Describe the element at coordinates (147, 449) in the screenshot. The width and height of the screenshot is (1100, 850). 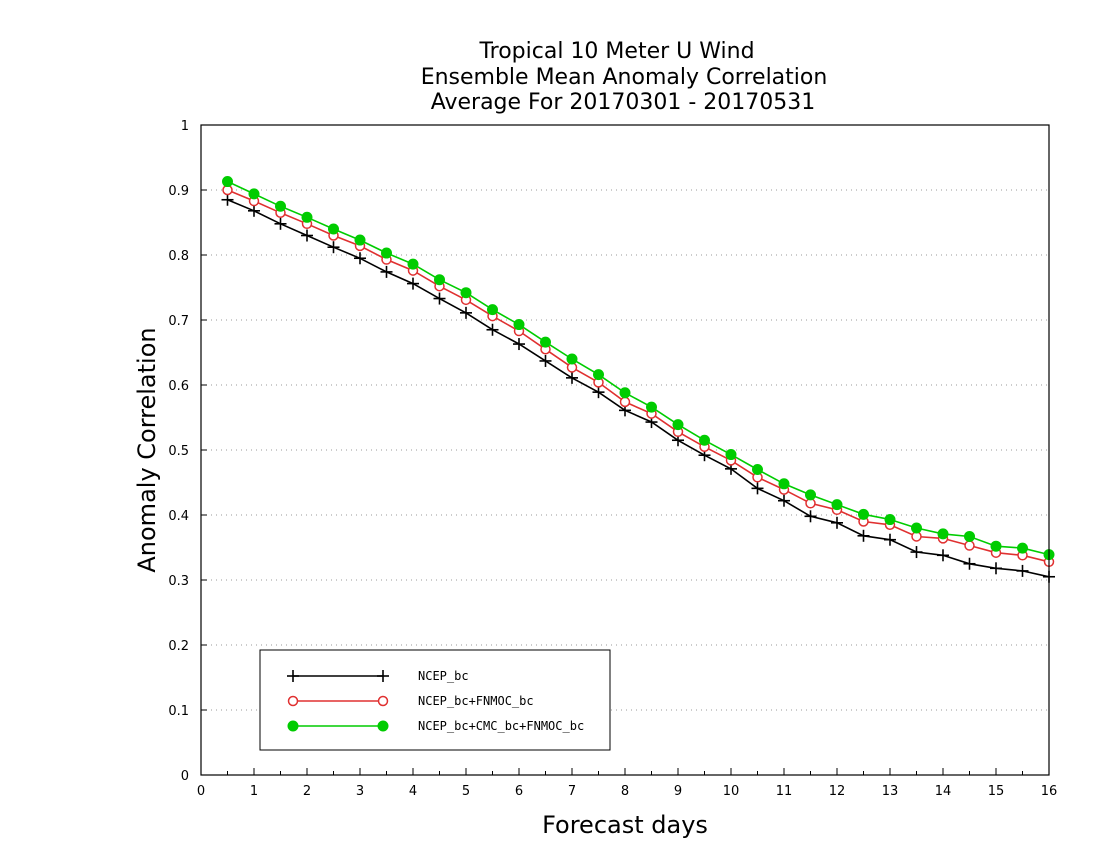
I see `y-axis-label: Anomaly Correlation` at that location.